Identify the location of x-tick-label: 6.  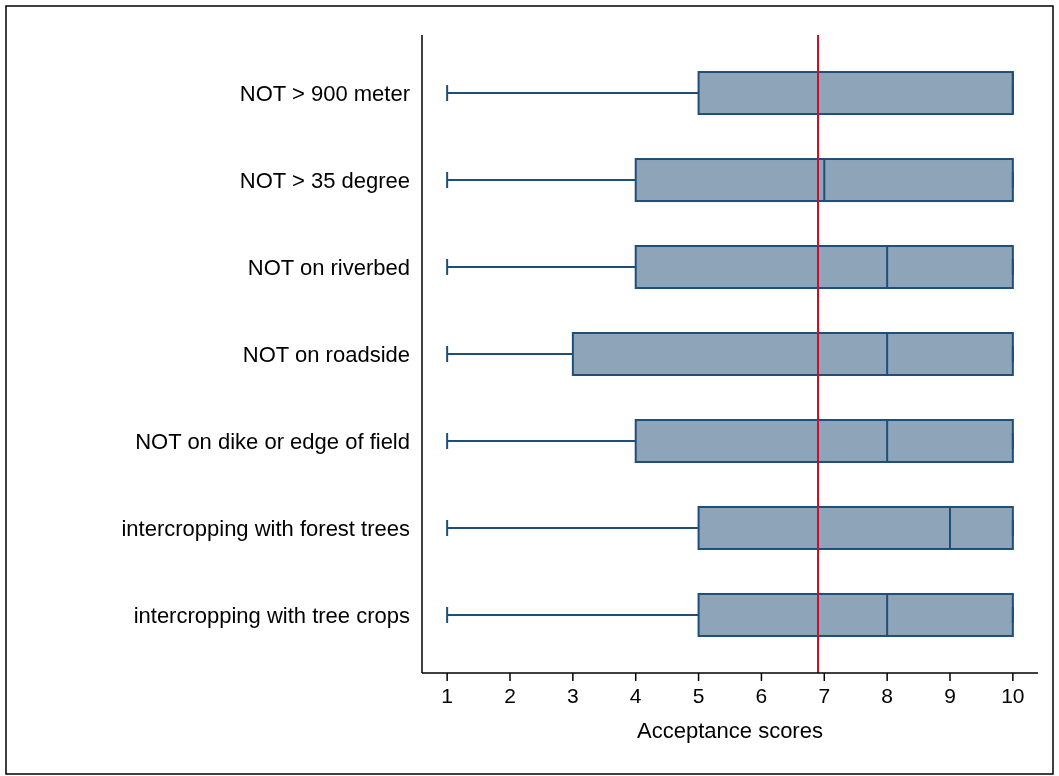
(761, 695).